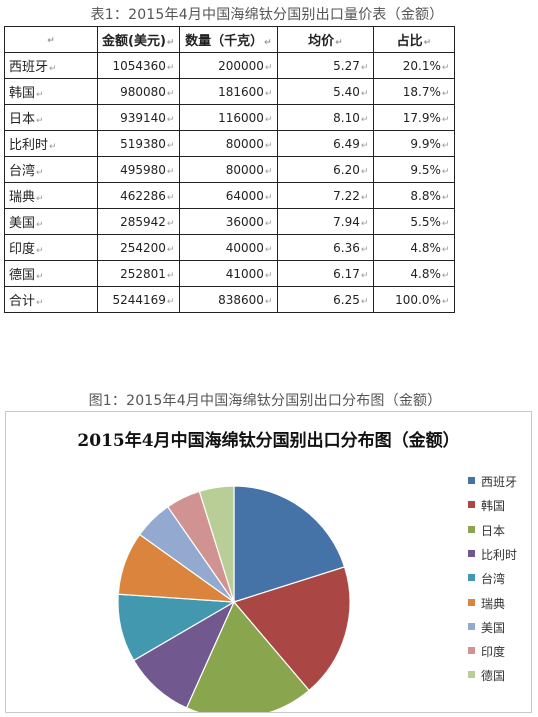  I want to click on header-label-avg-price: 均价, so click(321, 41).